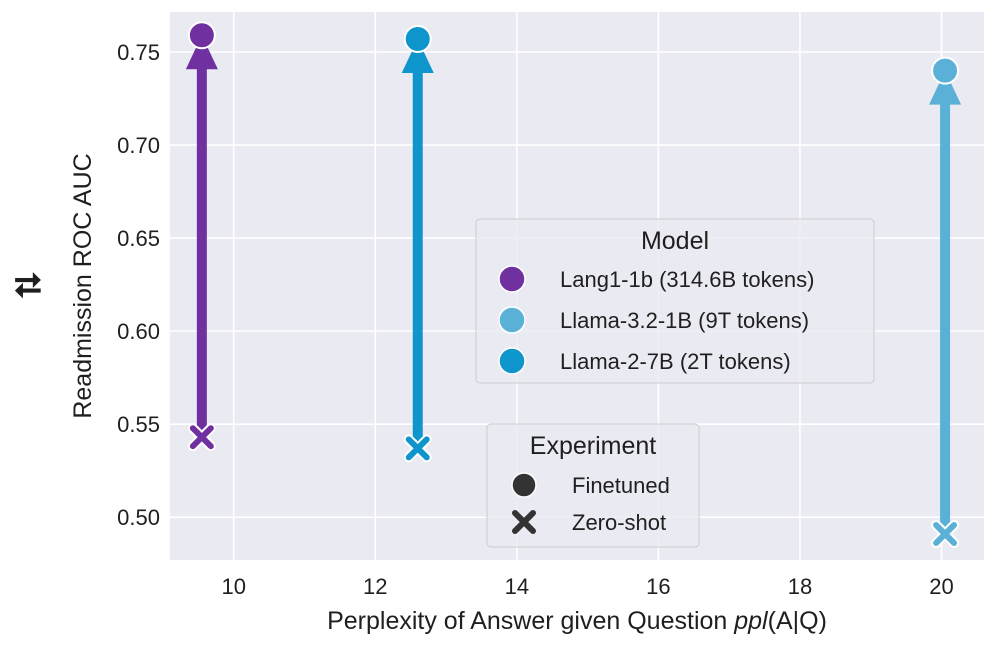  What do you see at coordinates (593, 446) in the screenshot?
I see `experiment-legend-title: Experiment` at bounding box center [593, 446].